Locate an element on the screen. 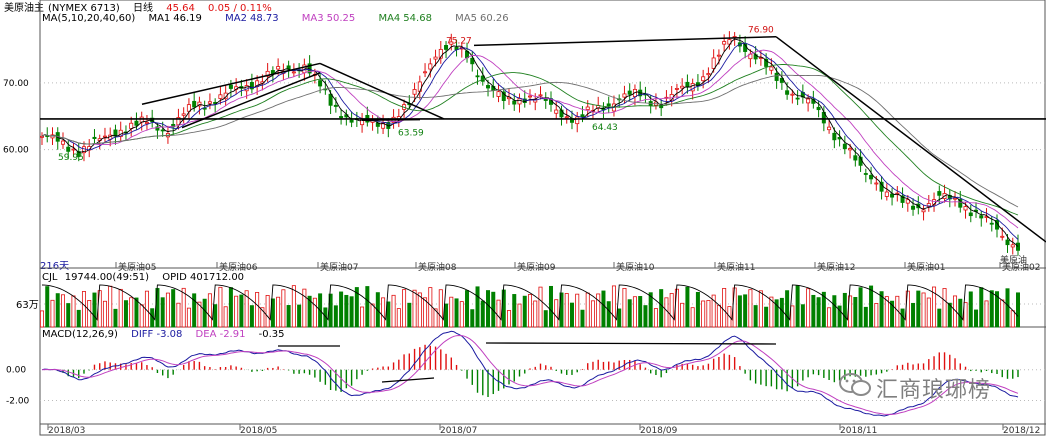 The width and height of the screenshot is (1046, 436). ma3-name: MA3 is located at coordinates (312, 18).